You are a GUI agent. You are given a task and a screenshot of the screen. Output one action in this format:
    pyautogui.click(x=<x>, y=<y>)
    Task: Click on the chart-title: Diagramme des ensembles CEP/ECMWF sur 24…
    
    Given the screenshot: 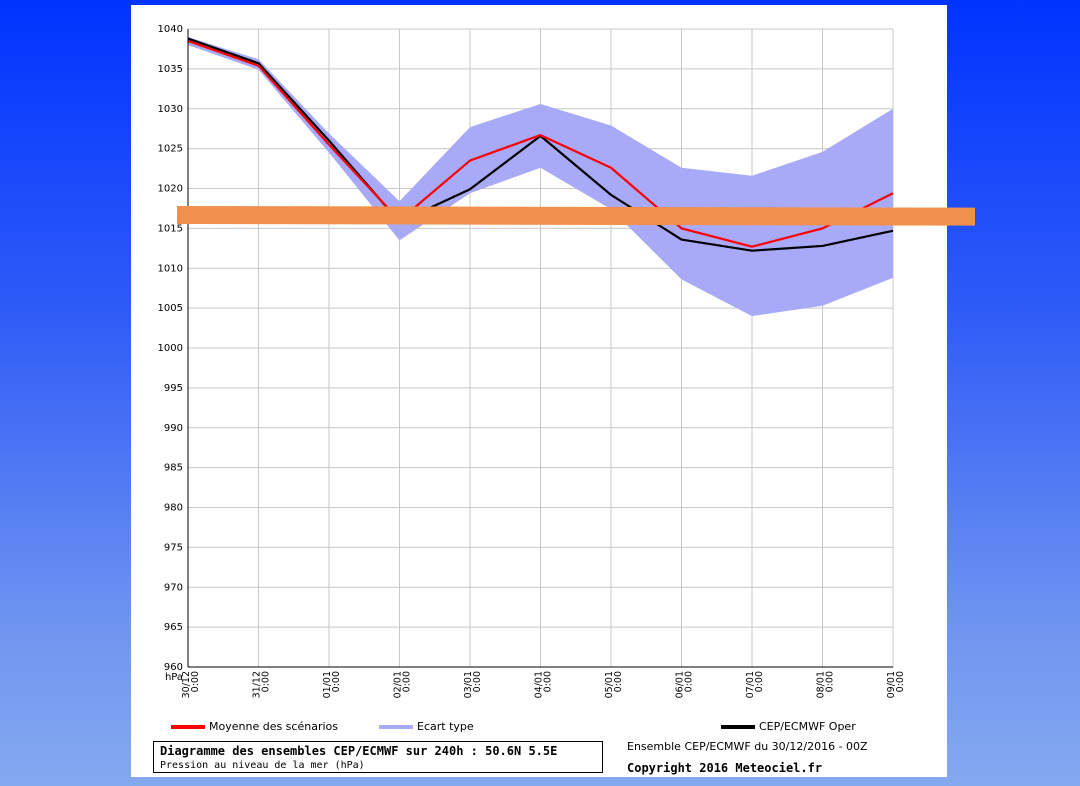 What is the action you would take?
    pyautogui.click(x=359, y=751)
    